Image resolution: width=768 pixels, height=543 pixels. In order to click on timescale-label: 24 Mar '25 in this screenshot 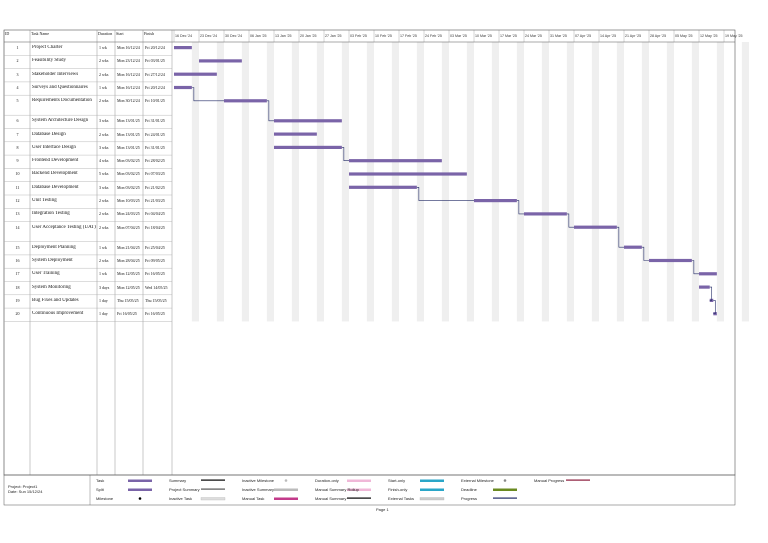, I will do `click(533, 36)`.